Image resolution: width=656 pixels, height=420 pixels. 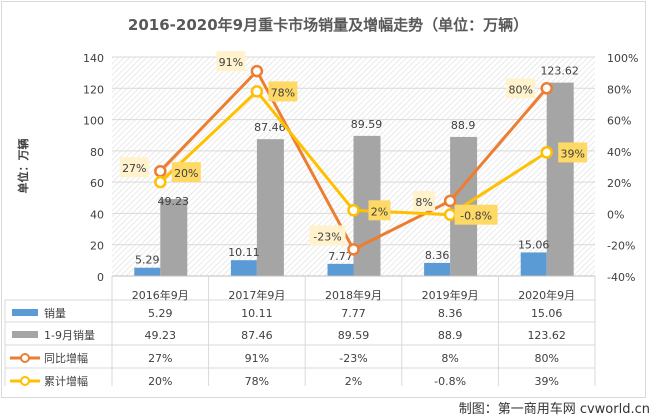 What do you see at coordinates (257, 335) in the screenshot?
I see `table-cell: 87.46` at bounding box center [257, 335].